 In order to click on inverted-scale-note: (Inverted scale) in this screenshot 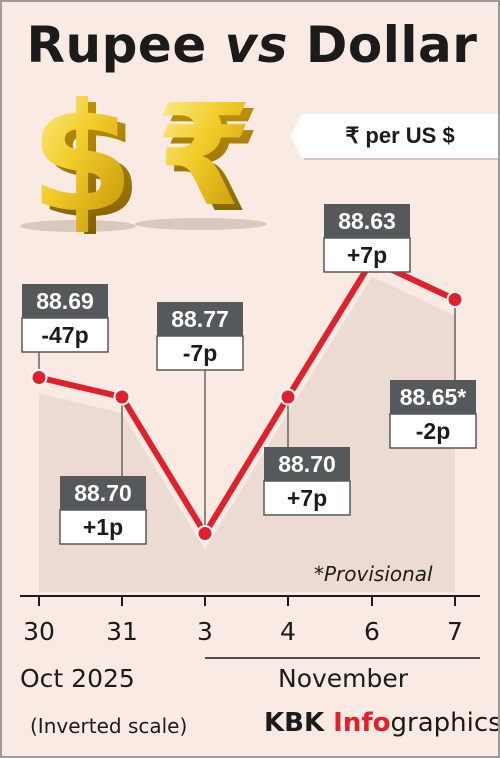, I will do `click(109, 726)`.